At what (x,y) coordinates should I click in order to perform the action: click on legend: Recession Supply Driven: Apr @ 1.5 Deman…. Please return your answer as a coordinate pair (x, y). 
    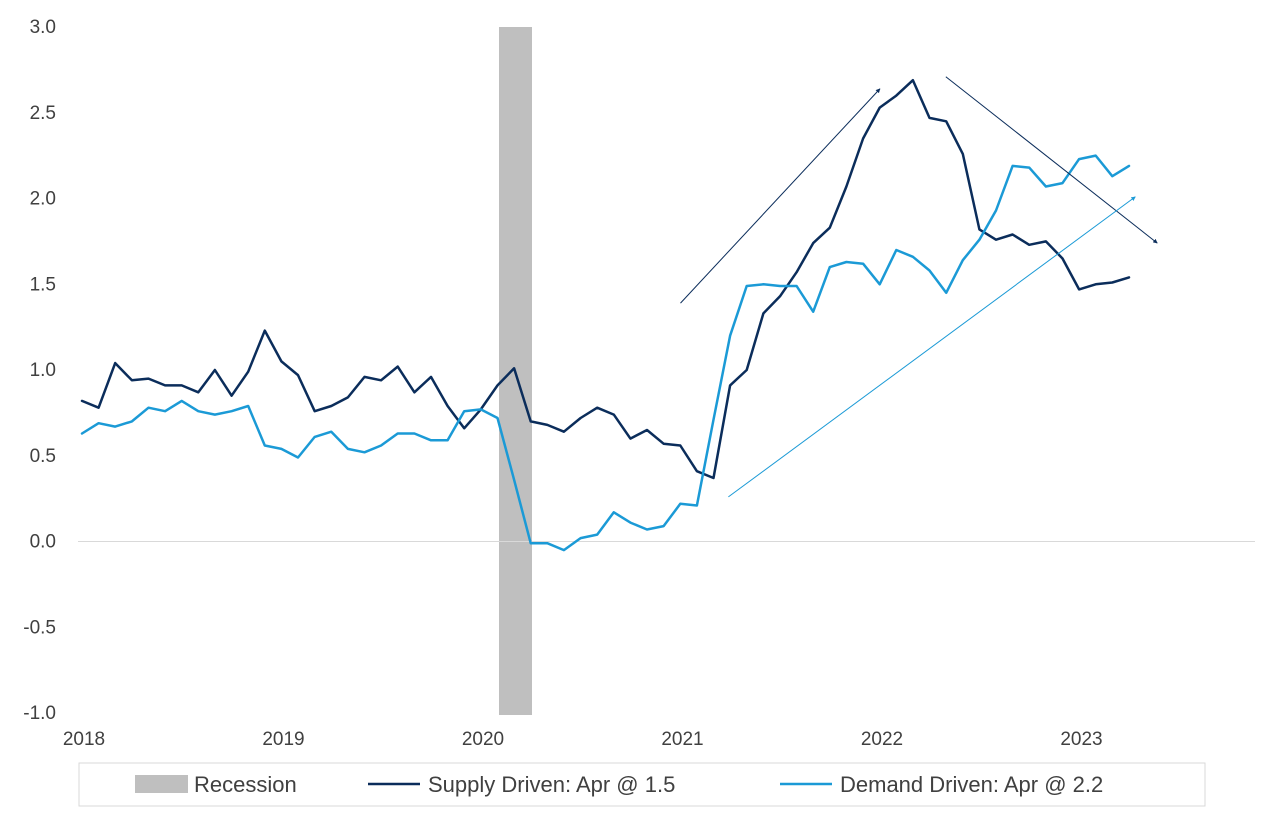
    Looking at the image, I should click on (642, 784).